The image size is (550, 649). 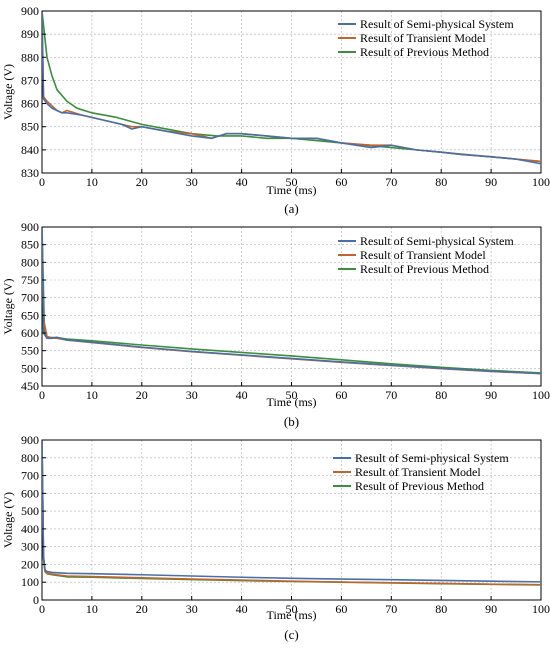 What do you see at coordinates (30, 582) in the screenshot?
I see `y-tick-label: 100` at bounding box center [30, 582].